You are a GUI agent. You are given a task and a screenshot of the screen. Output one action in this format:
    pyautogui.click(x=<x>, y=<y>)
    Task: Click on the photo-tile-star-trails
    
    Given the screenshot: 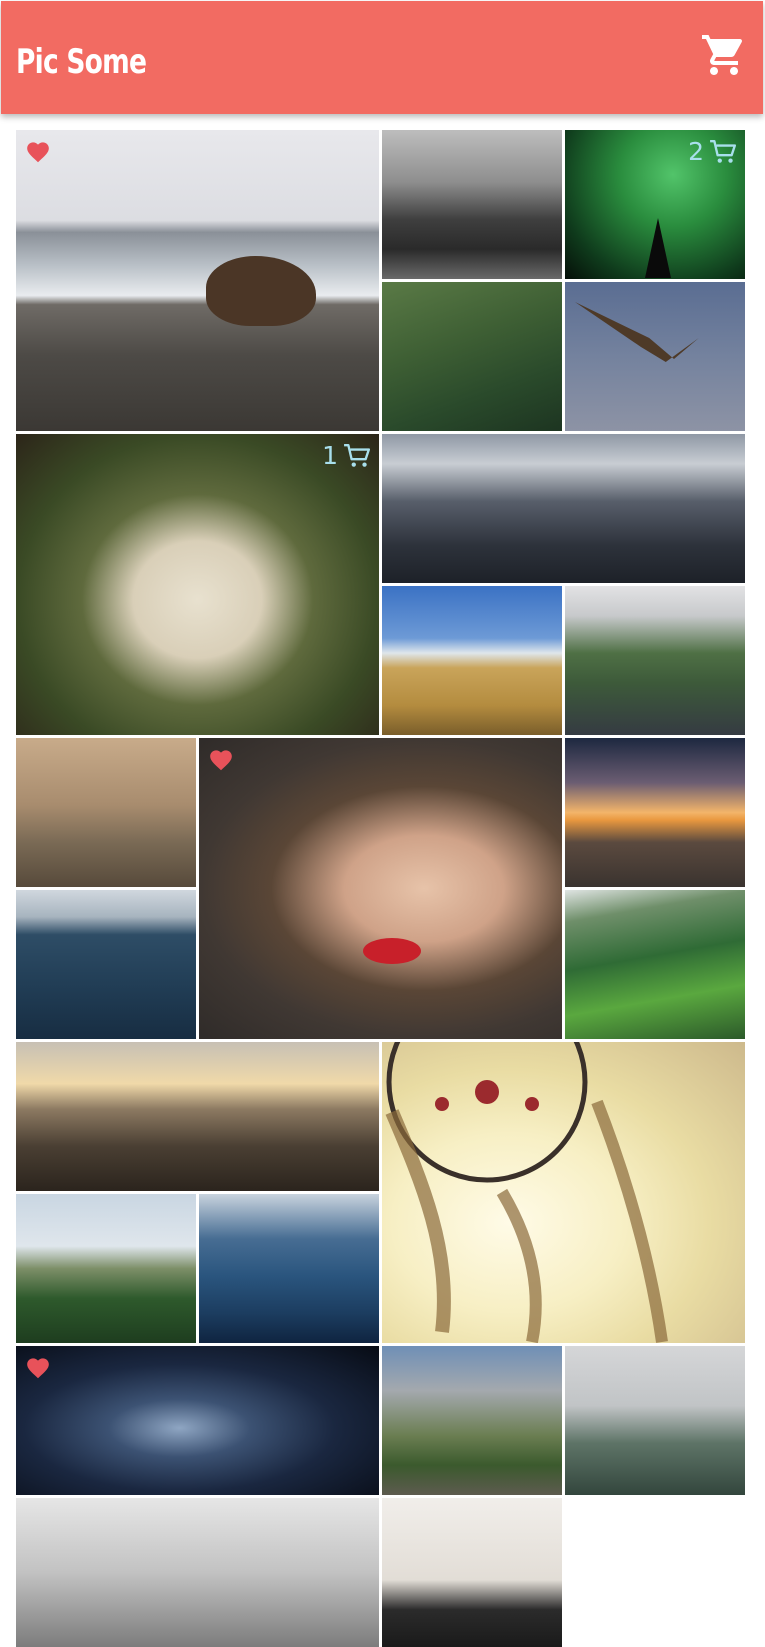 What is the action you would take?
    pyautogui.click(x=197, y=1420)
    